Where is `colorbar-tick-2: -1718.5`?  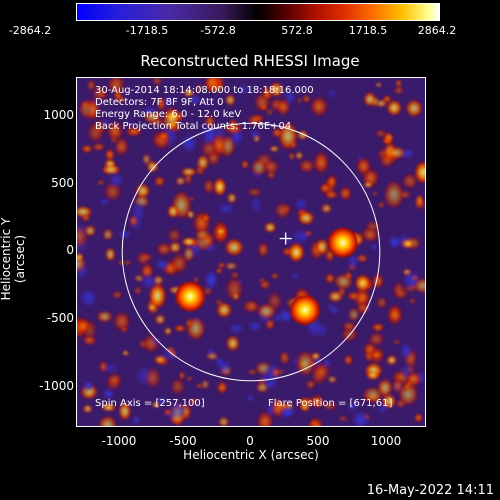 colorbar-tick-2: -1718.5 is located at coordinates (147, 30).